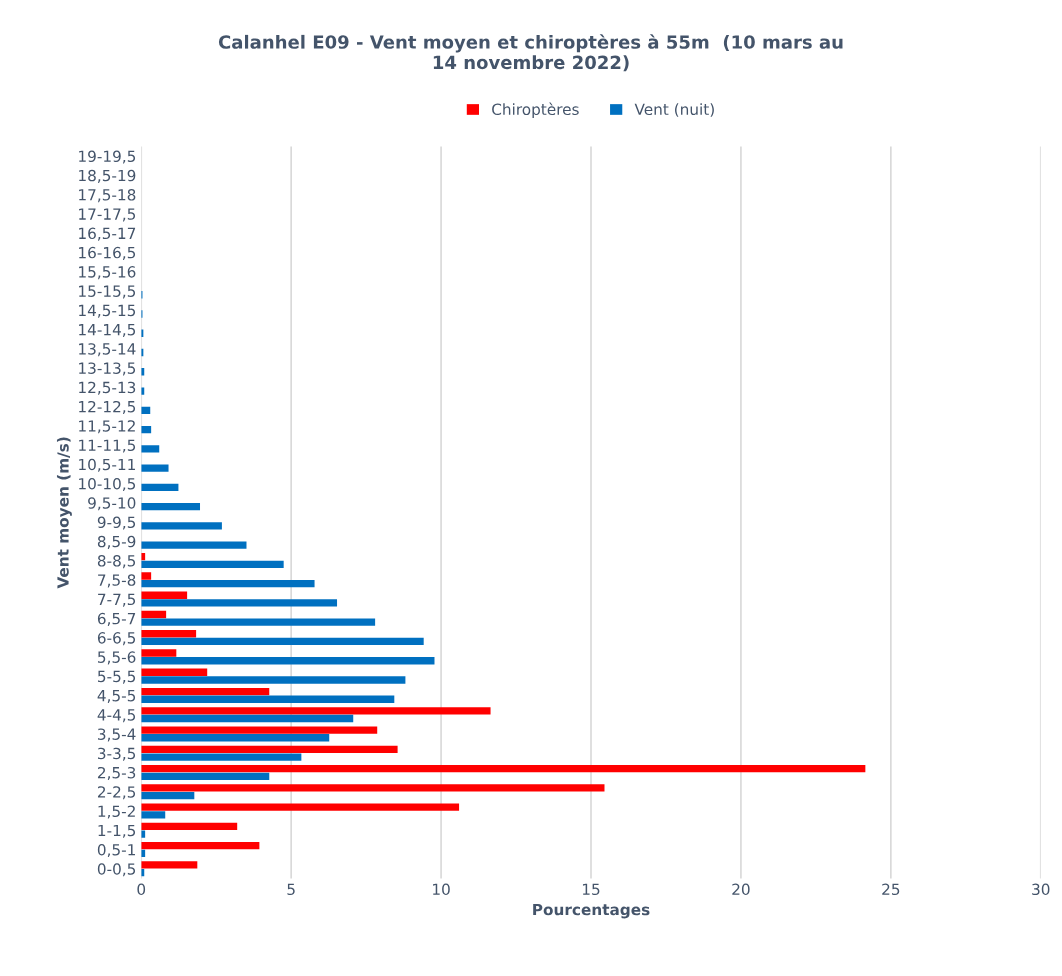 This screenshot has height=976, width=1062. I want to click on y-tick-label: 6-6,5, so click(116, 639).